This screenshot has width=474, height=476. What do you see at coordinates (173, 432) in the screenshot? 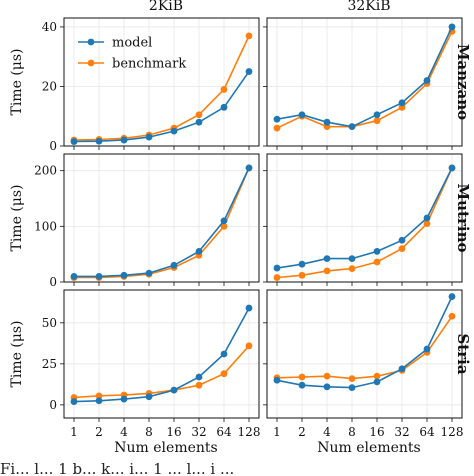
I see `x-tick-label: 16` at bounding box center [173, 432].